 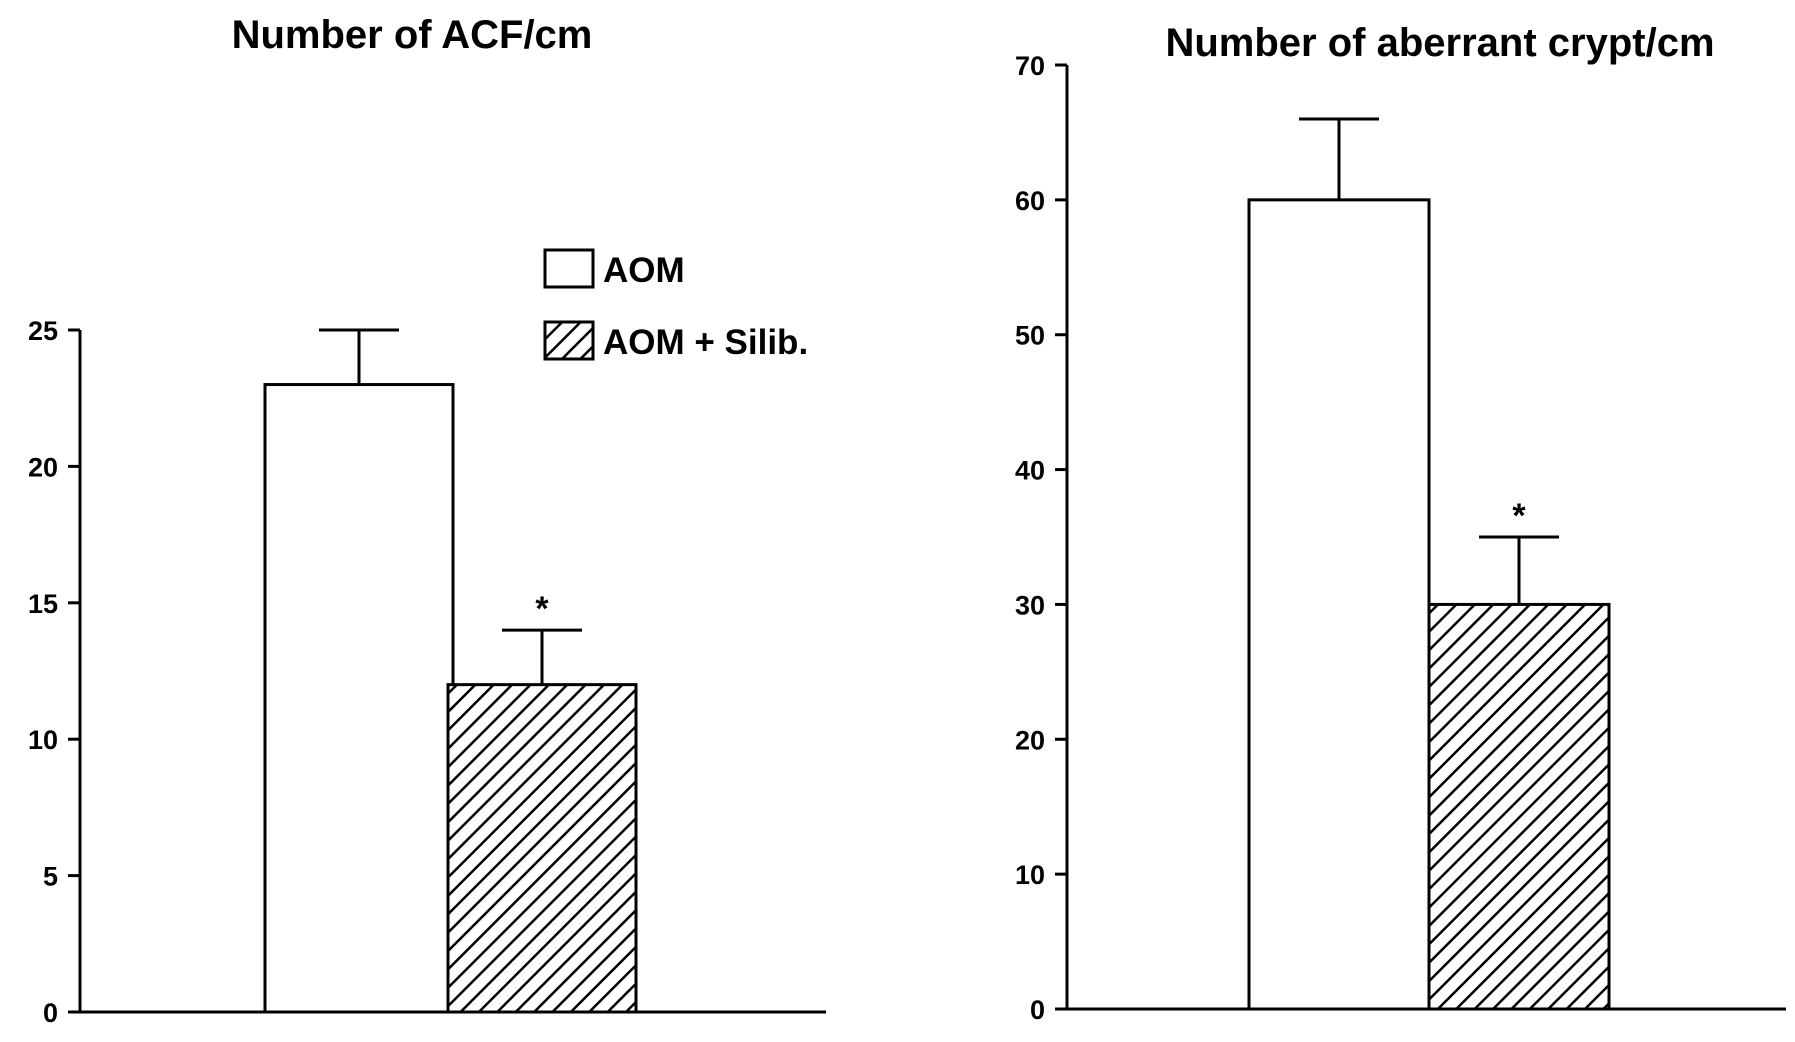 What do you see at coordinates (569, 340) in the screenshot?
I see `legend-swatch-aom-silib` at bounding box center [569, 340].